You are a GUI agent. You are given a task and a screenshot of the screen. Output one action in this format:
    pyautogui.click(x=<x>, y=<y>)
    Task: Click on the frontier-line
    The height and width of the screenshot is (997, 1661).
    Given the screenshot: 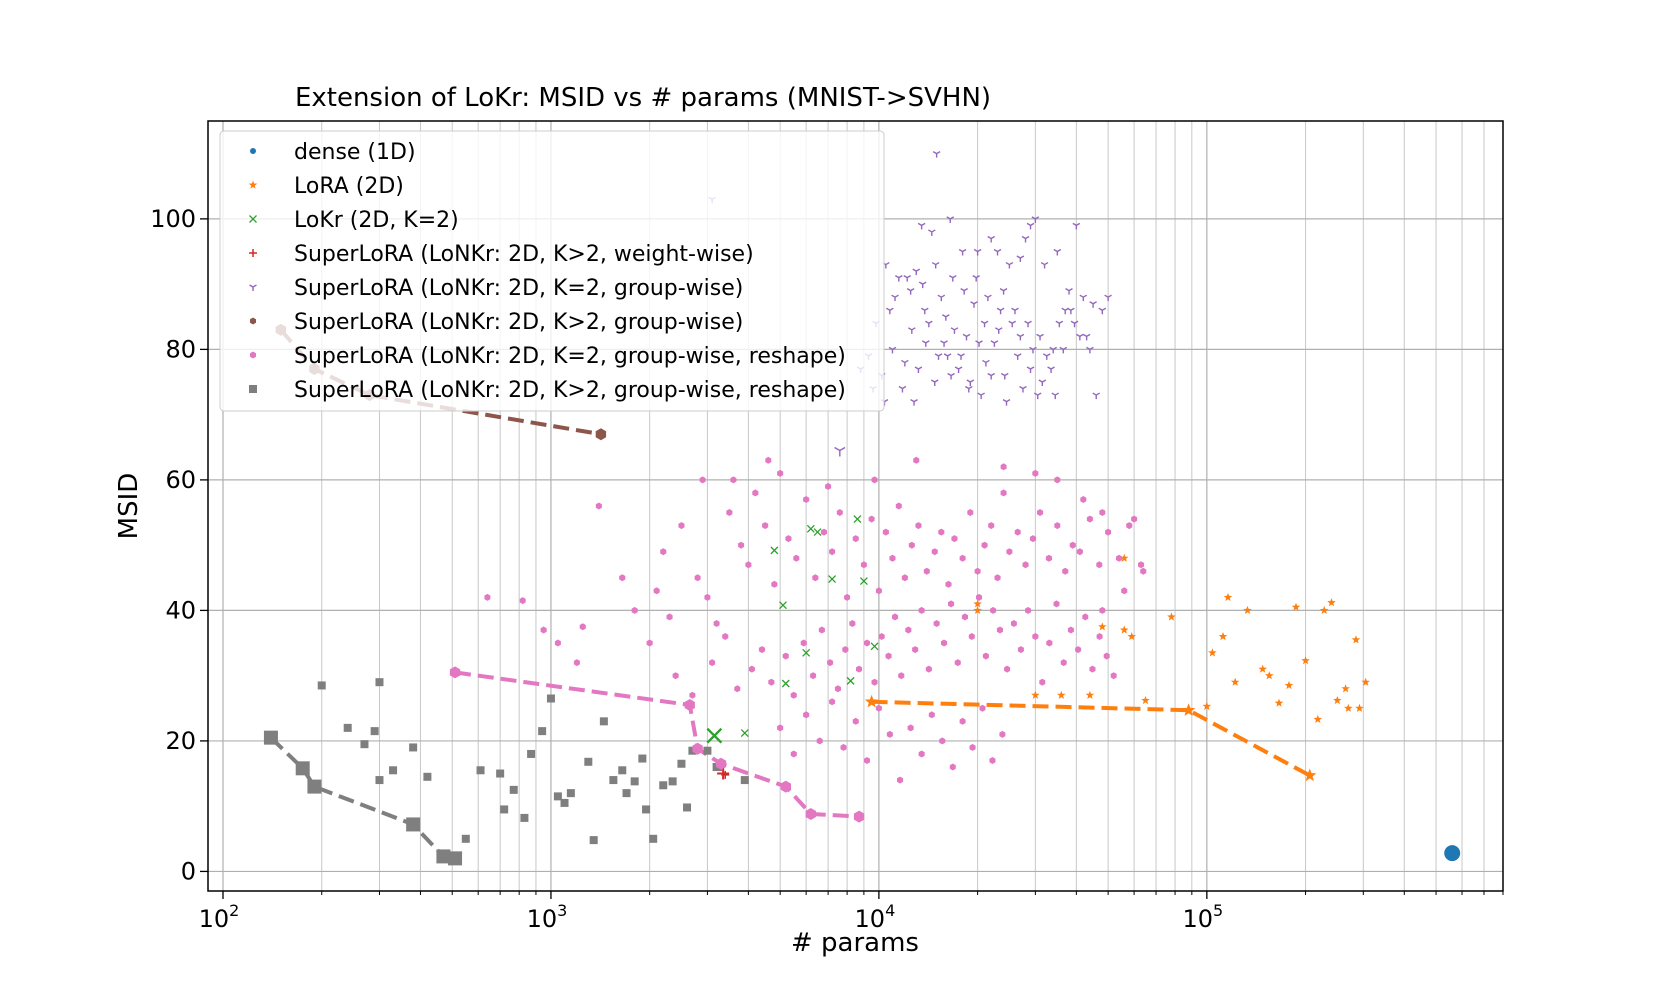 What is the action you would take?
    pyautogui.click(x=1091, y=738)
    